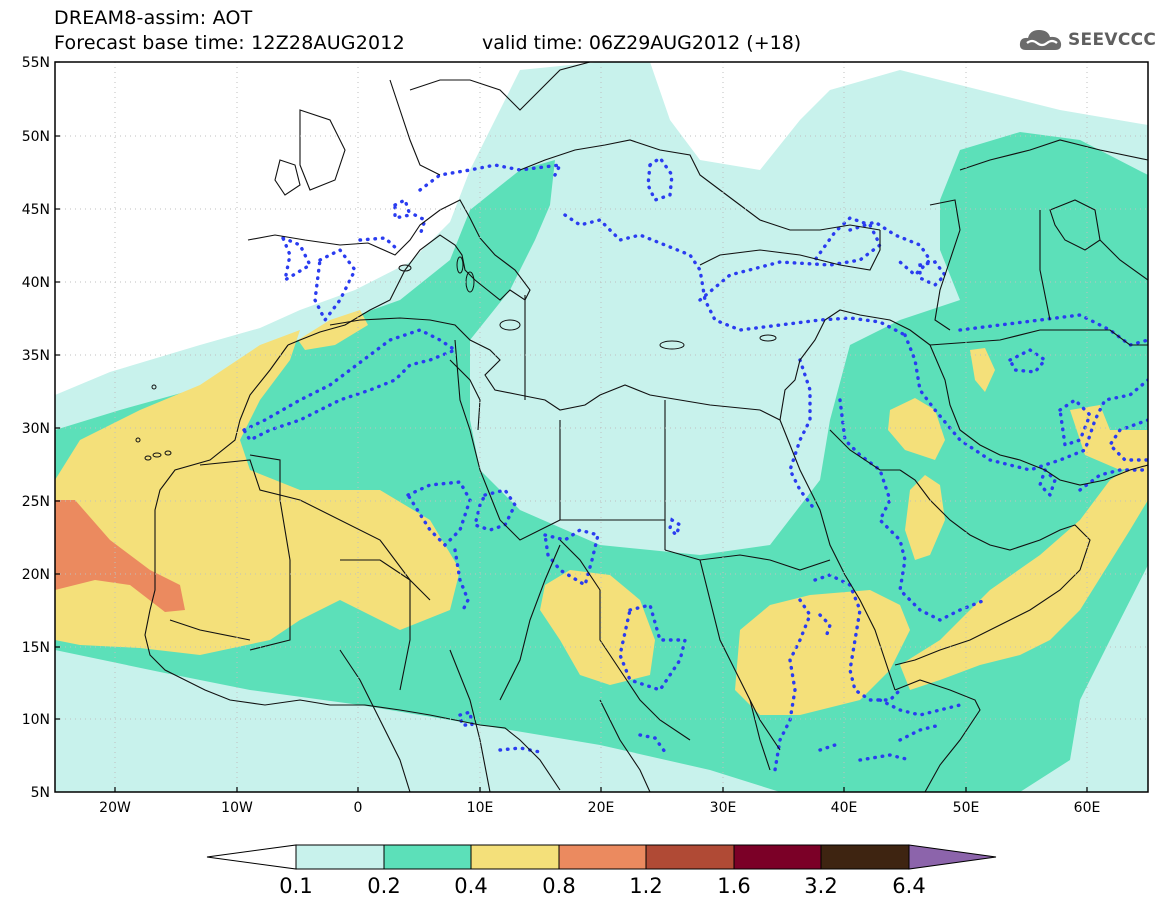 This screenshot has height=905, width=1165. Describe the element at coordinates (295, 886) in the screenshot. I see `colorbar-label: 0.1` at that location.